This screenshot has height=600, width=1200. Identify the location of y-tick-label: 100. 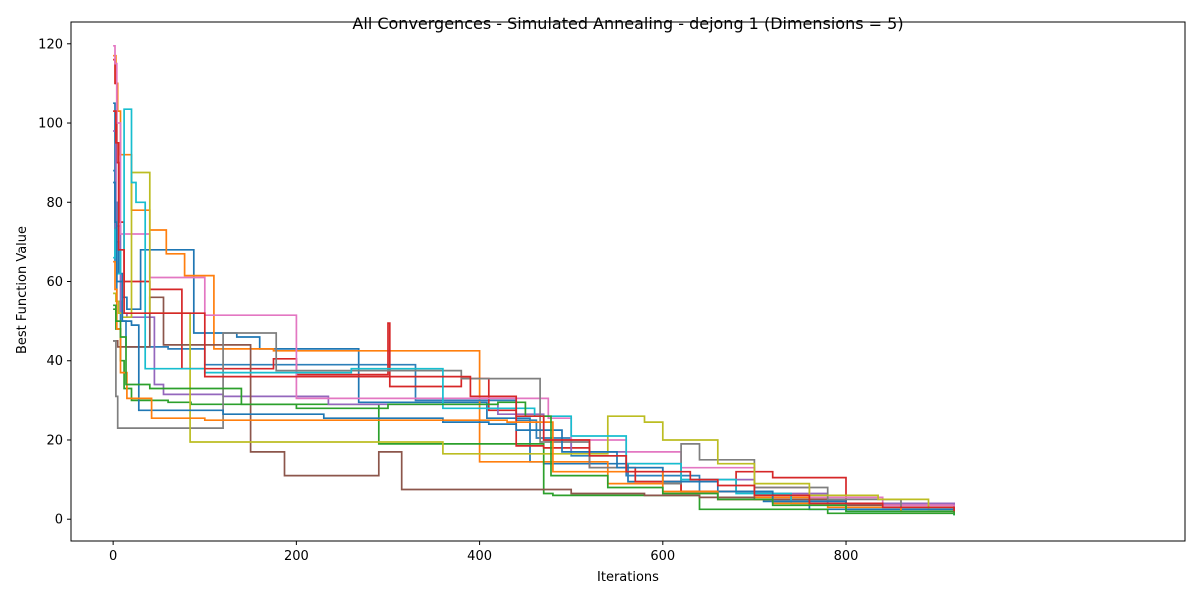
(50, 124).